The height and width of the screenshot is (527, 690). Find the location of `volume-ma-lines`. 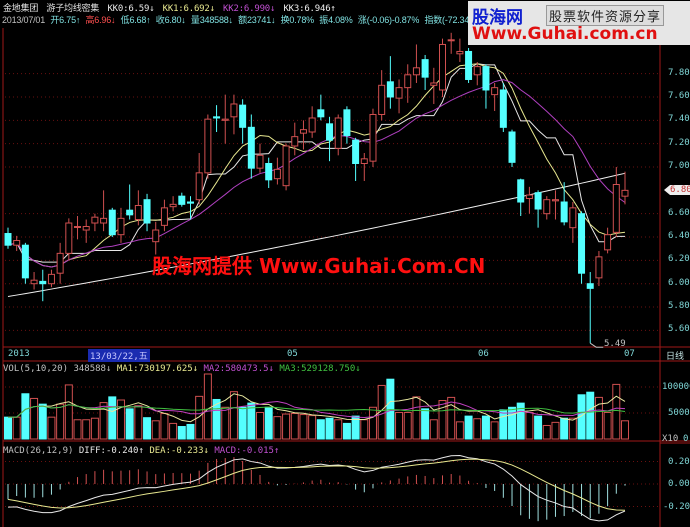

volume-ma-lines is located at coordinates (317, 408).